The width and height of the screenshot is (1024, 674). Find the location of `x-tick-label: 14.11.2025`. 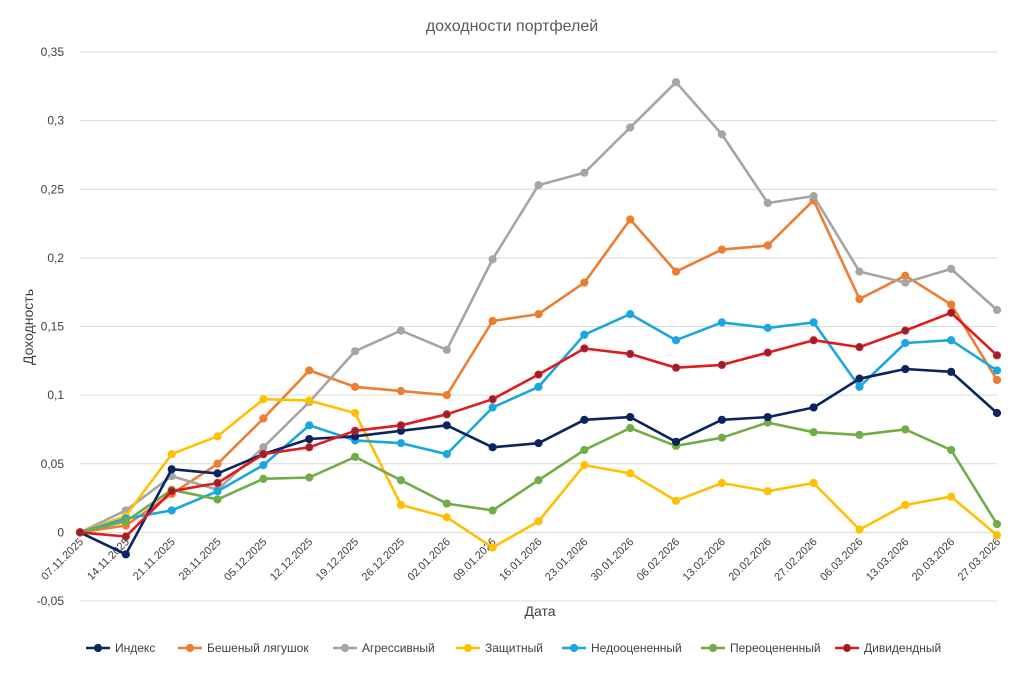

x-tick-label: 14.11.2025 is located at coordinates (108, 559).